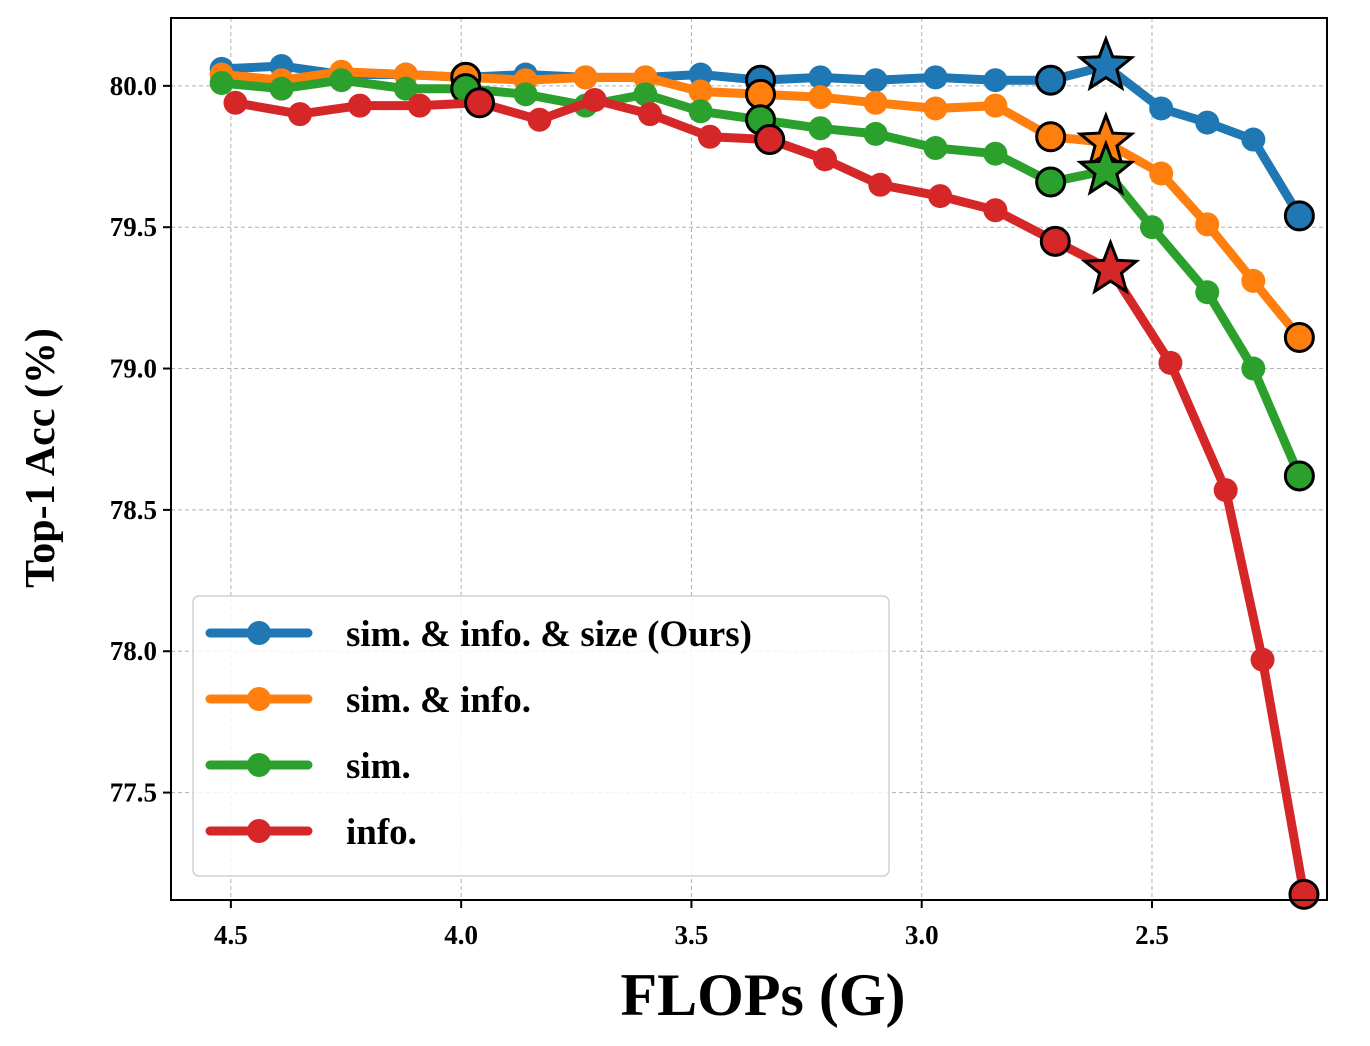 This screenshot has height=1046, width=1370. I want to click on x-tick-label: 4.0, so click(461, 935).